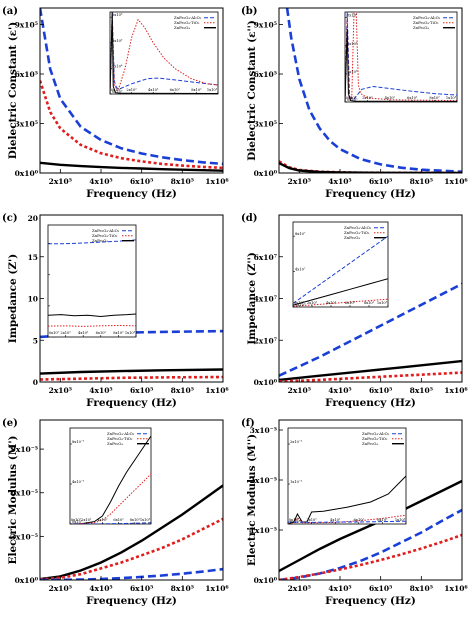  I want to click on inset-y-tick-label: 8x10⁷, so click(300, 234).